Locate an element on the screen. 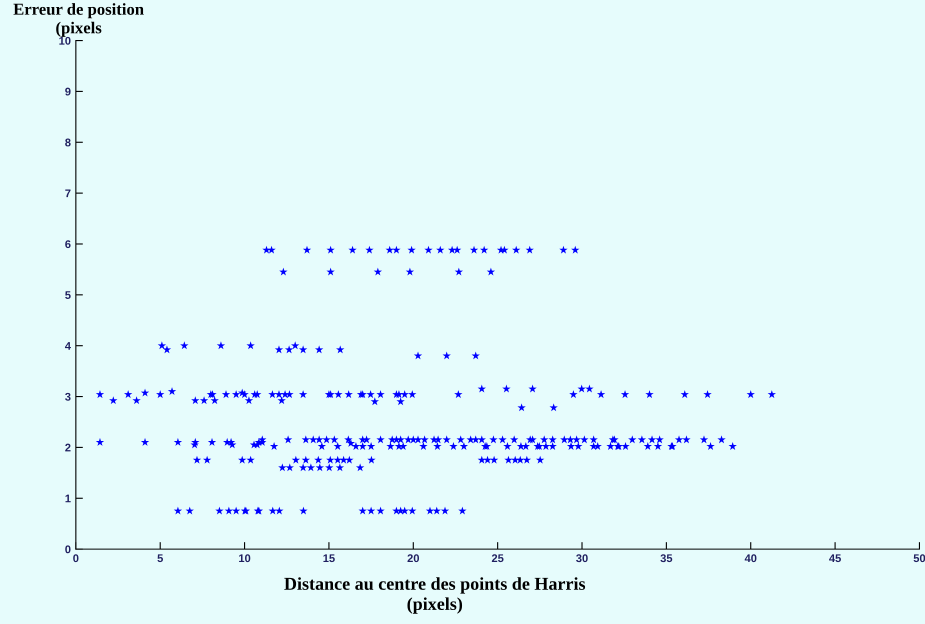 This screenshot has height=624, width=925. x-tick-label: 15 is located at coordinates (329, 558).